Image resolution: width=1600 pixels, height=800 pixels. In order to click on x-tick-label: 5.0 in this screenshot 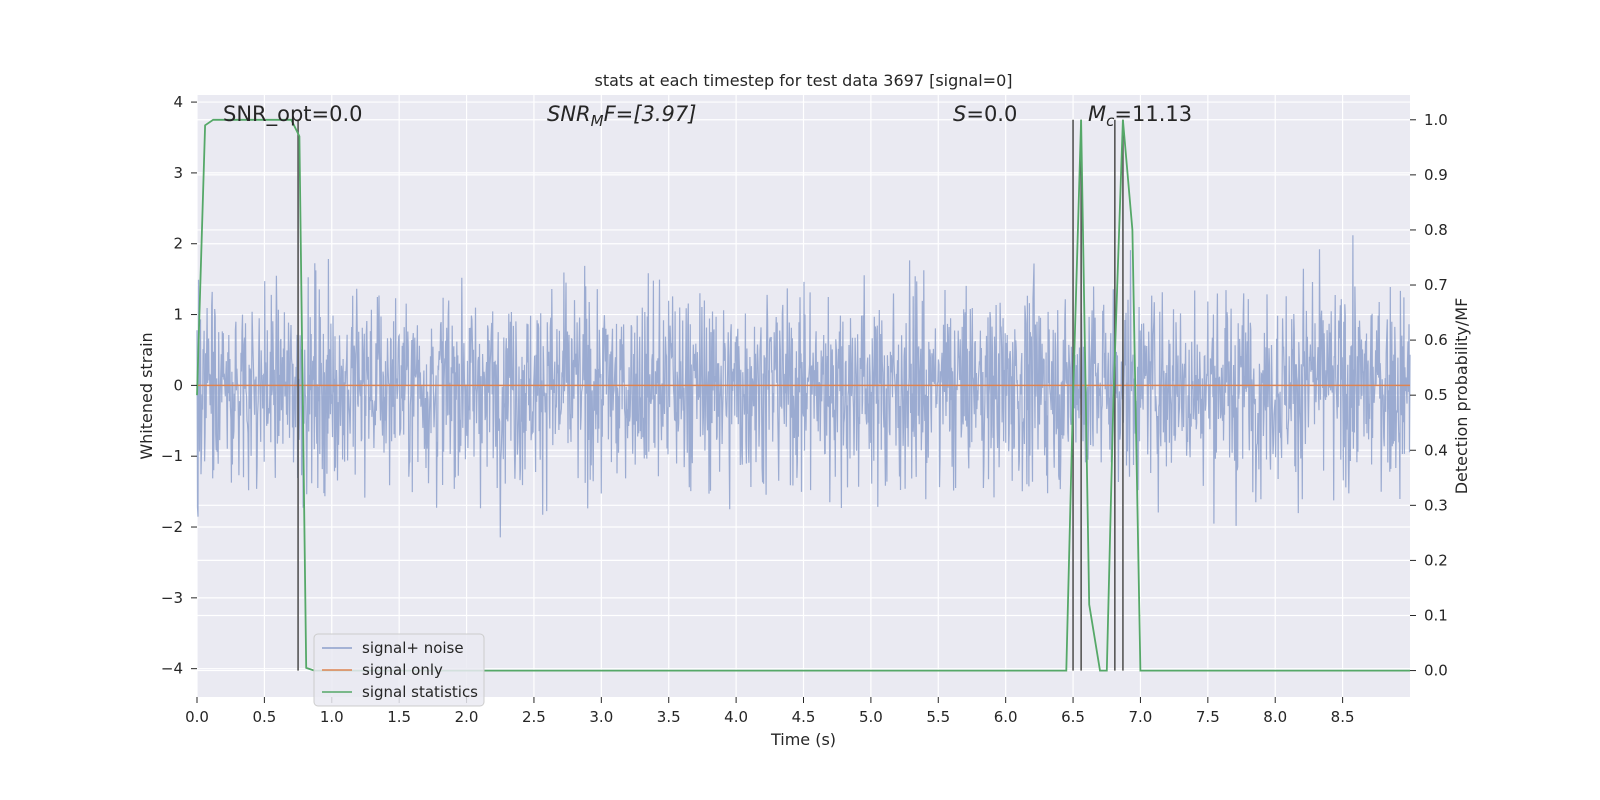, I will do `click(871, 717)`.